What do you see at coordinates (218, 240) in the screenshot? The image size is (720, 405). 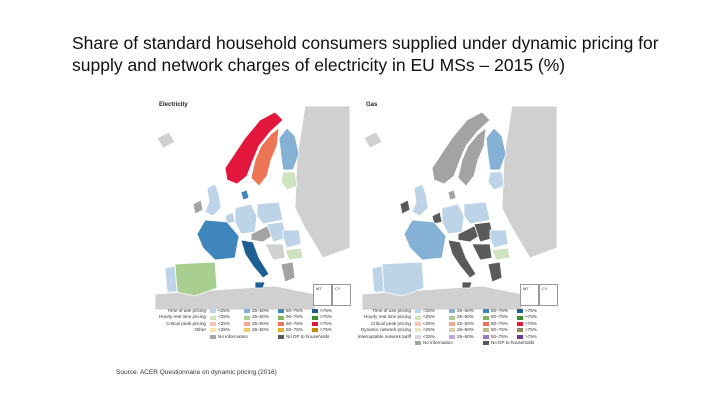 I see `country-france` at bounding box center [218, 240].